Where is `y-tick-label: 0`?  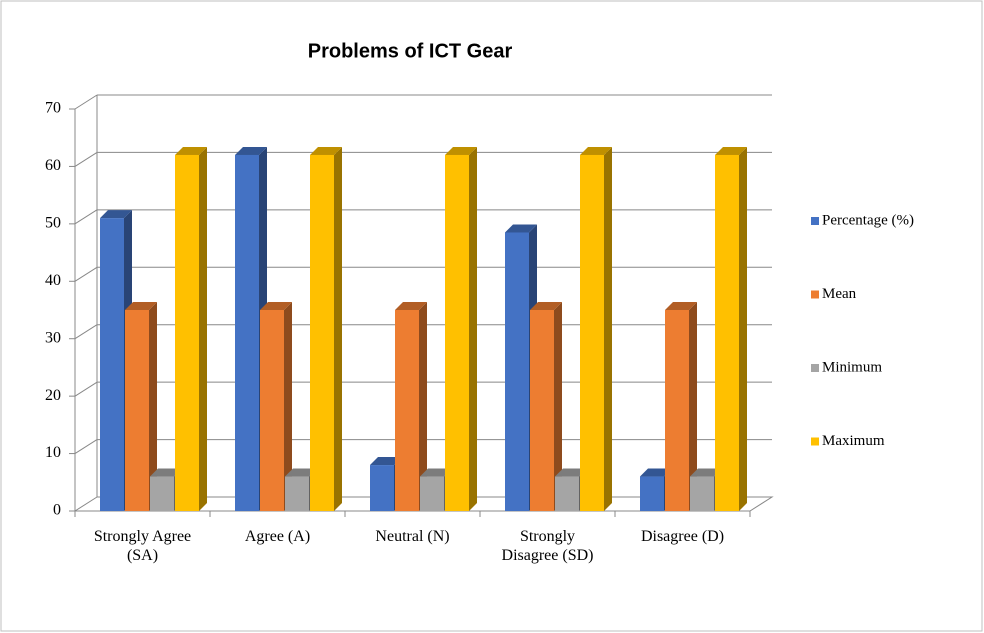 y-tick-label: 0 is located at coordinates (57, 510).